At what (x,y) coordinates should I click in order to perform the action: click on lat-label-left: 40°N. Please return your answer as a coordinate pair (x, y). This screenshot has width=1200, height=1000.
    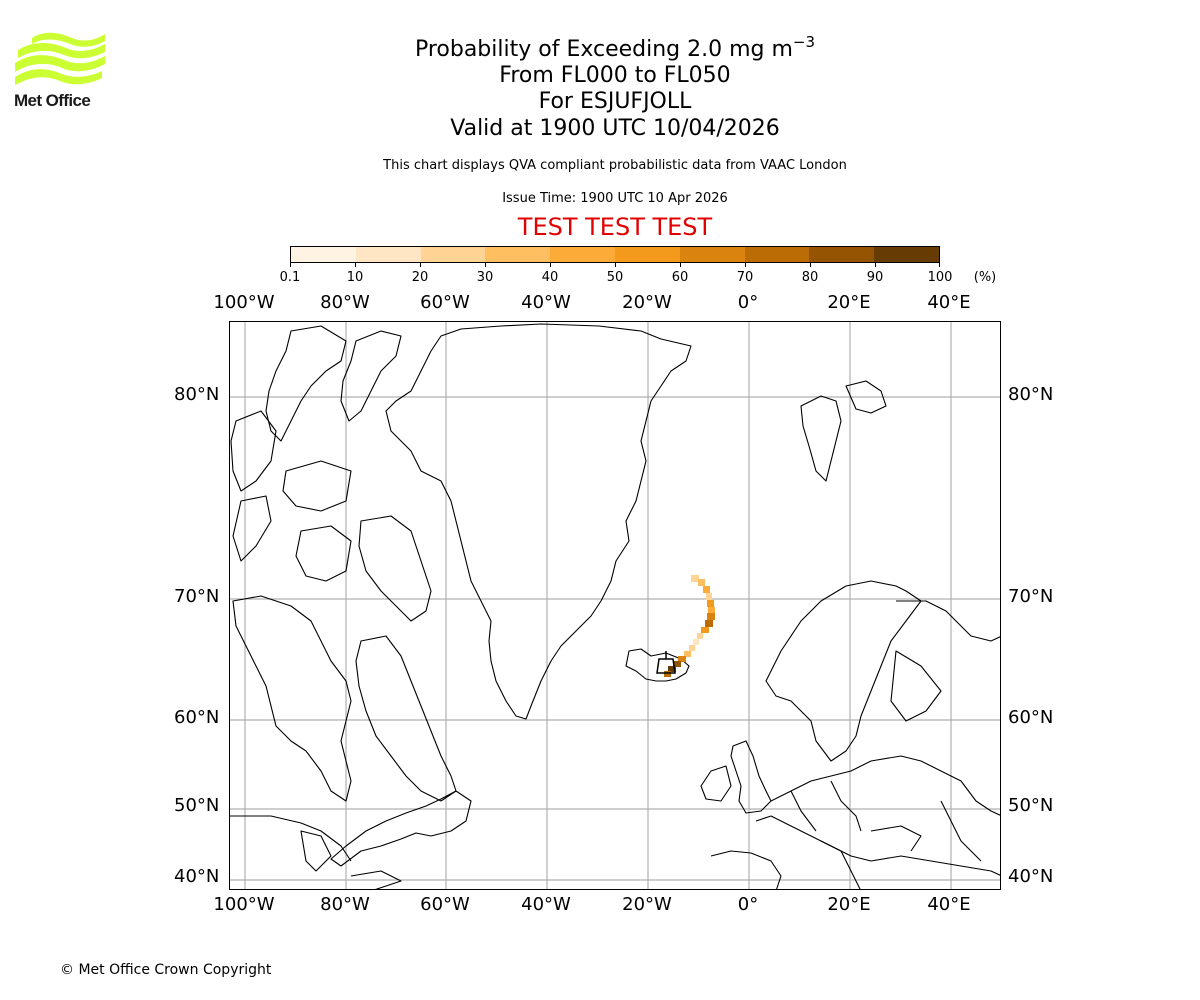
    Looking at the image, I should click on (197, 876).